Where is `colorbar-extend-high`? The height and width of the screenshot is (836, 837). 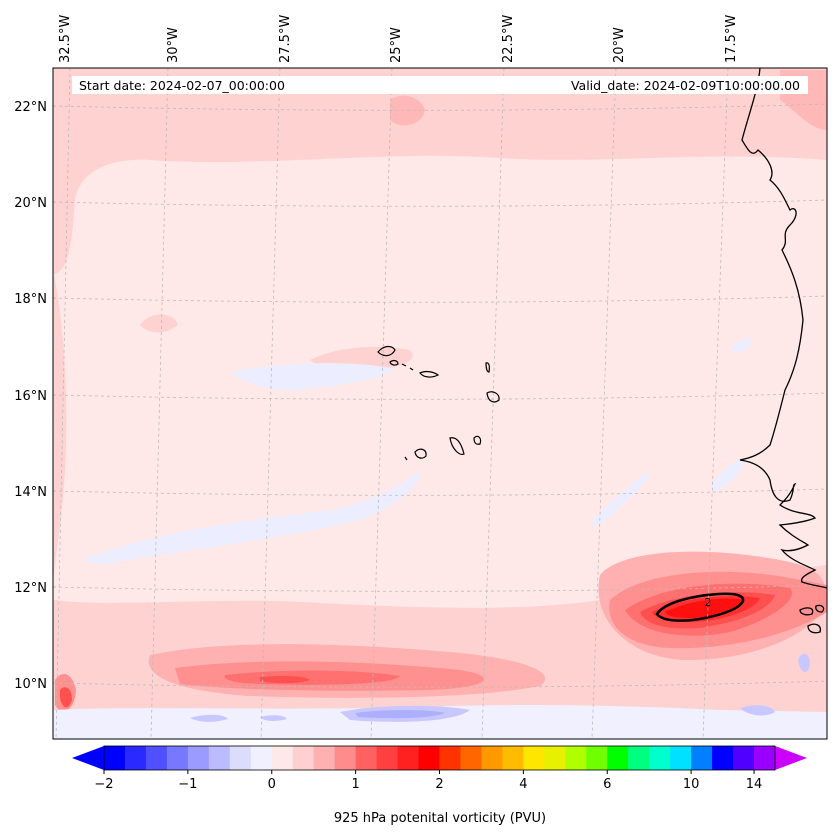 colorbar-extend-high is located at coordinates (791, 758).